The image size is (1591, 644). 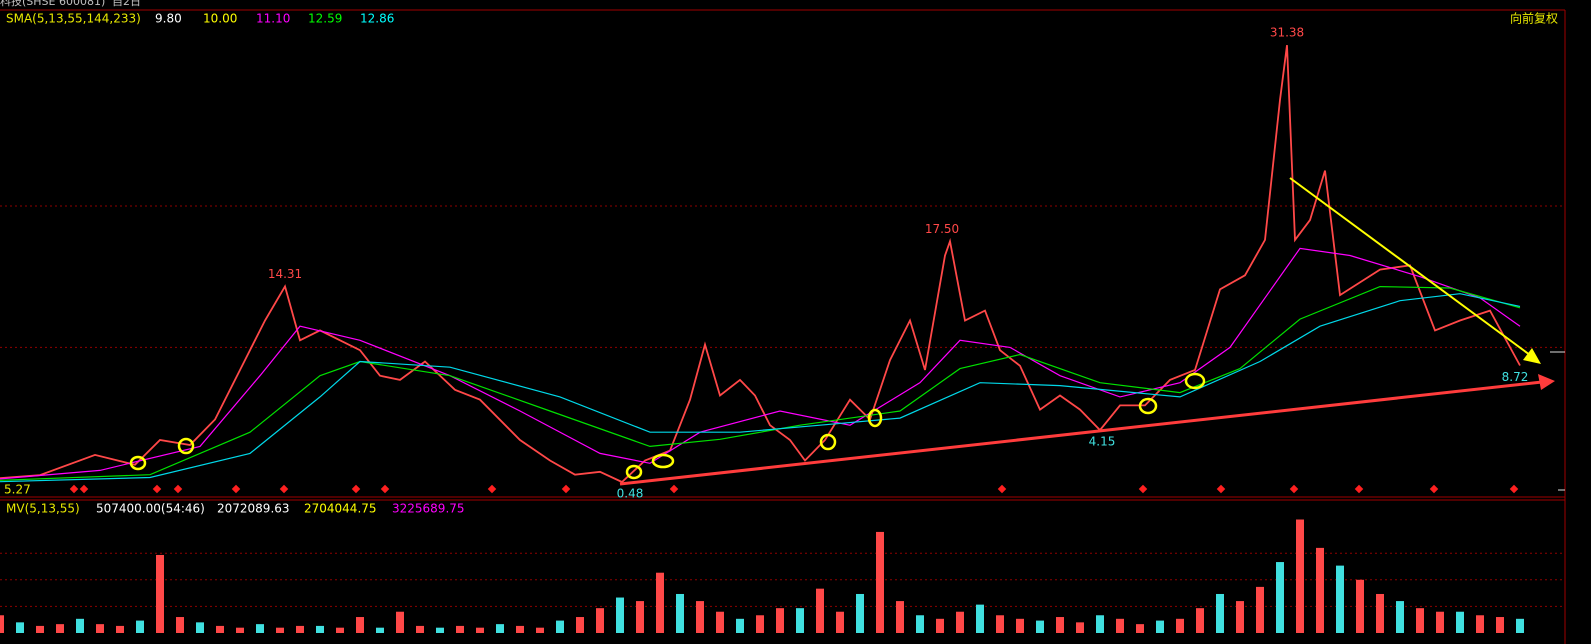 I want to click on circles, so click(x=667, y=426).